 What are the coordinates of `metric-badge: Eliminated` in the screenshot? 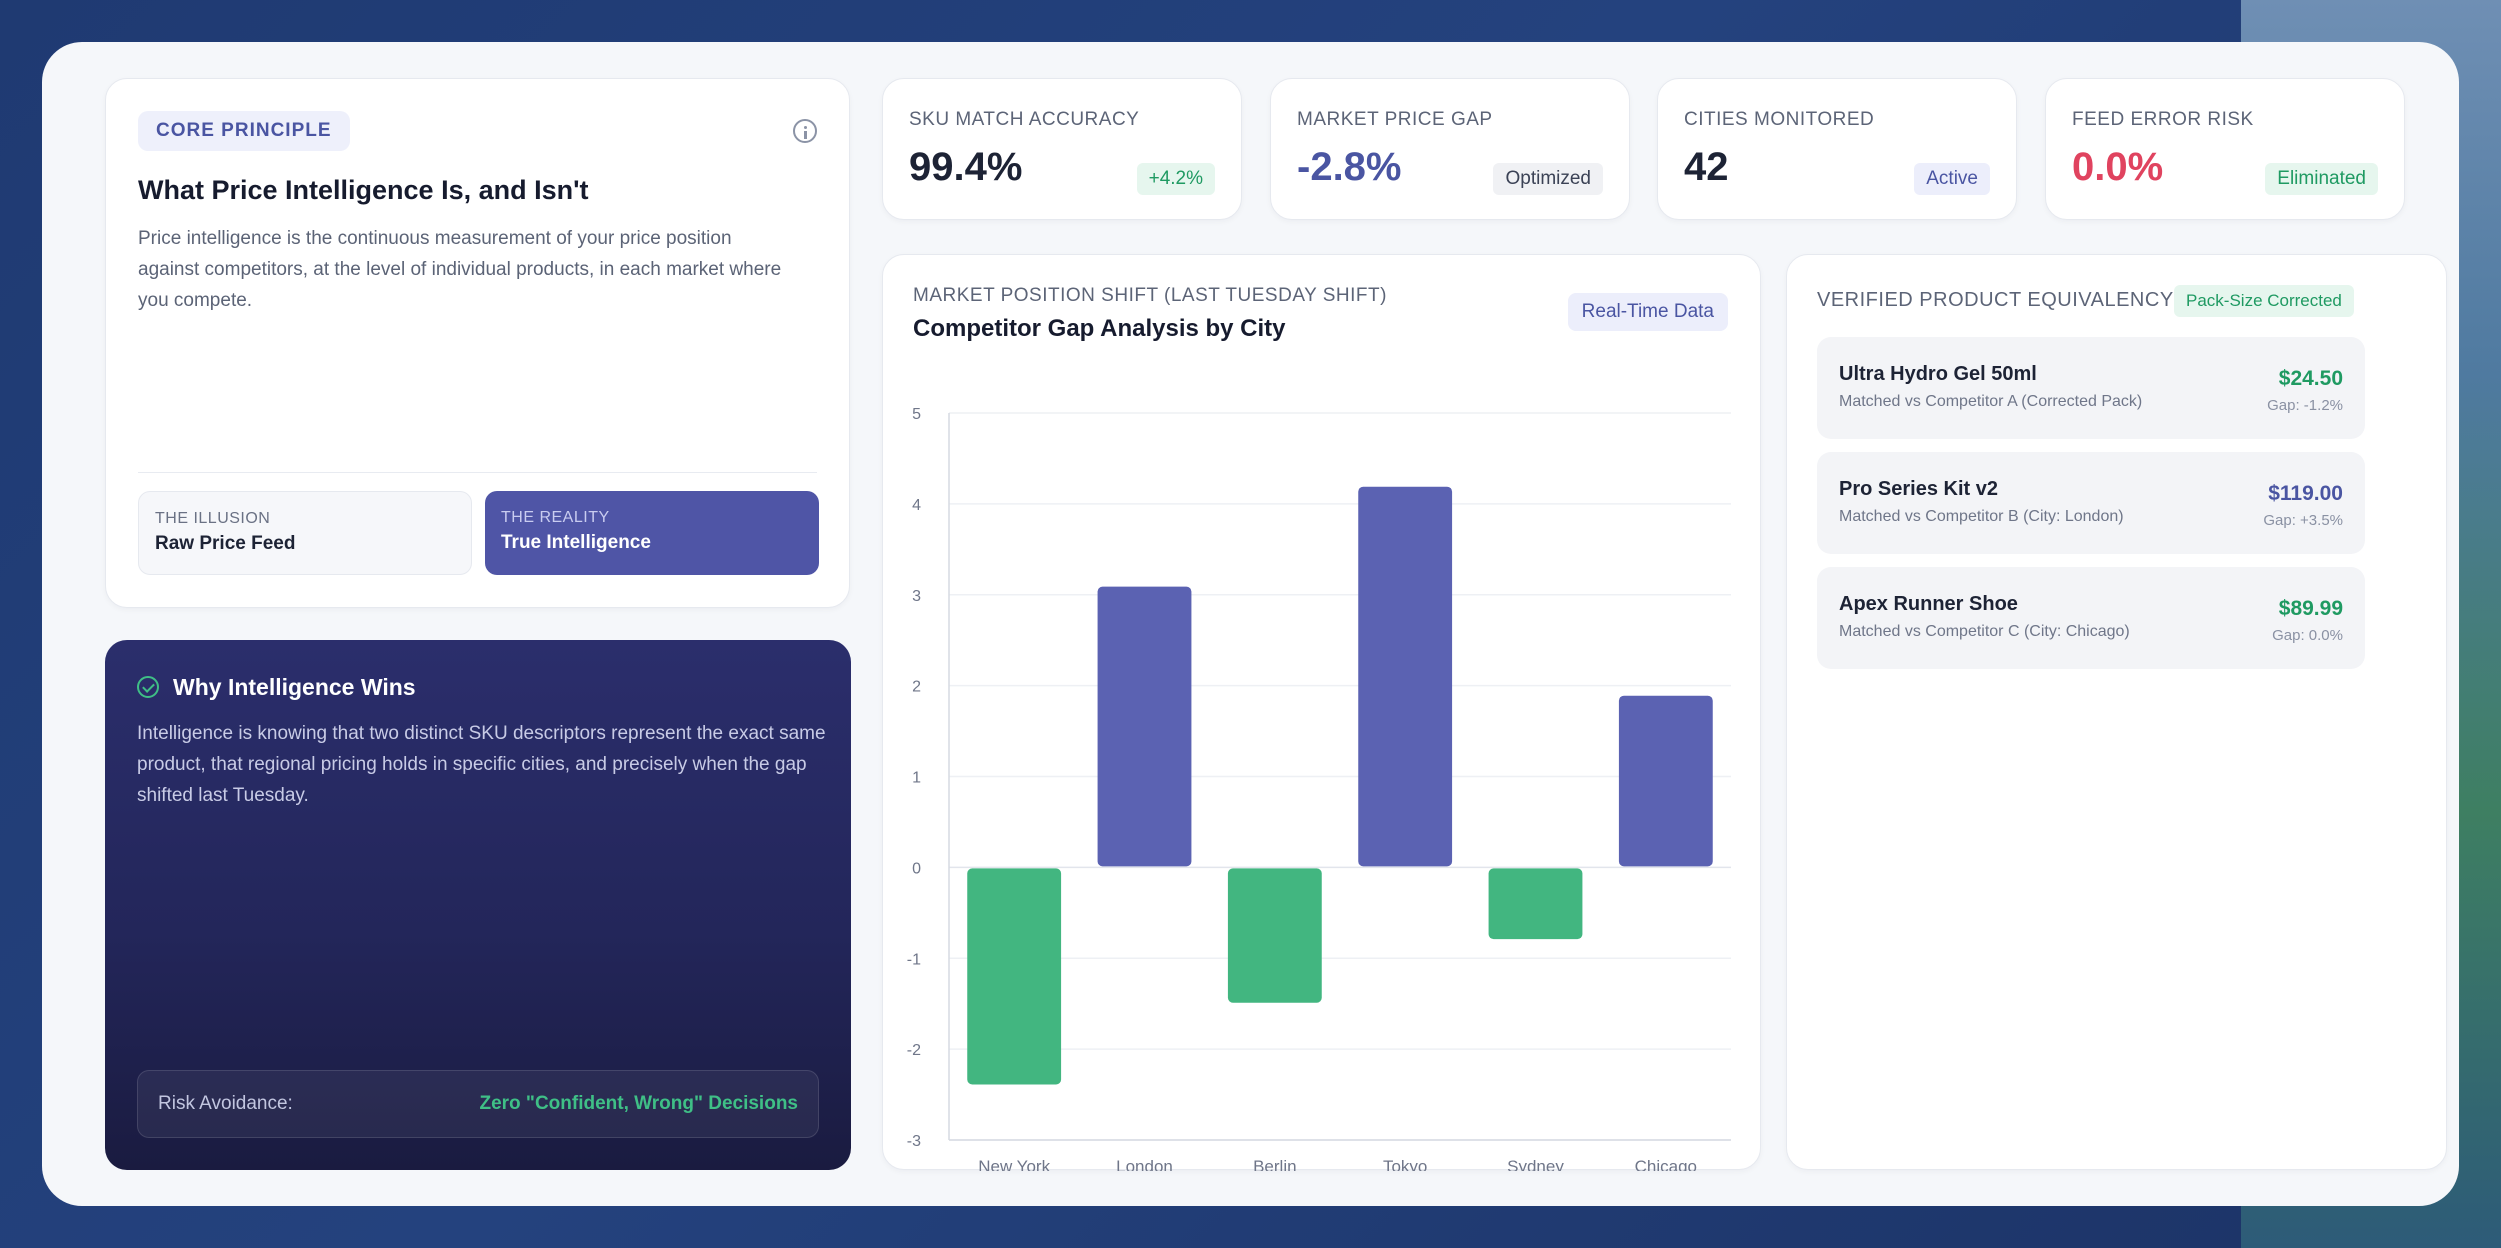 It's located at (2321, 179).